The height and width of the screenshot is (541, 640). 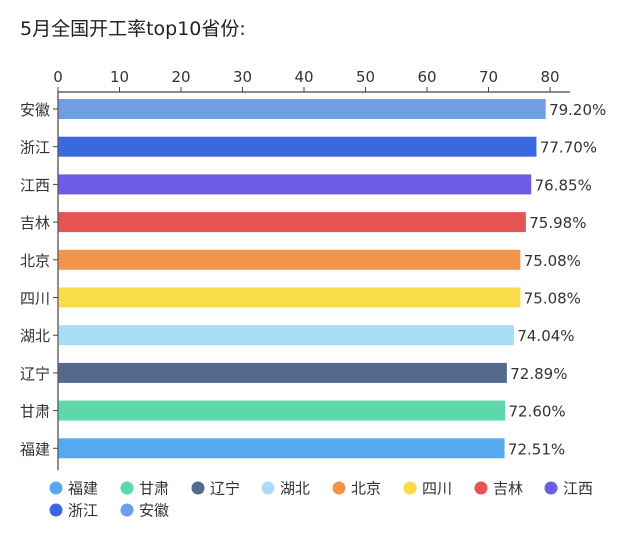 What do you see at coordinates (58, 77) in the screenshot?
I see `x-tick-label: 0` at bounding box center [58, 77].